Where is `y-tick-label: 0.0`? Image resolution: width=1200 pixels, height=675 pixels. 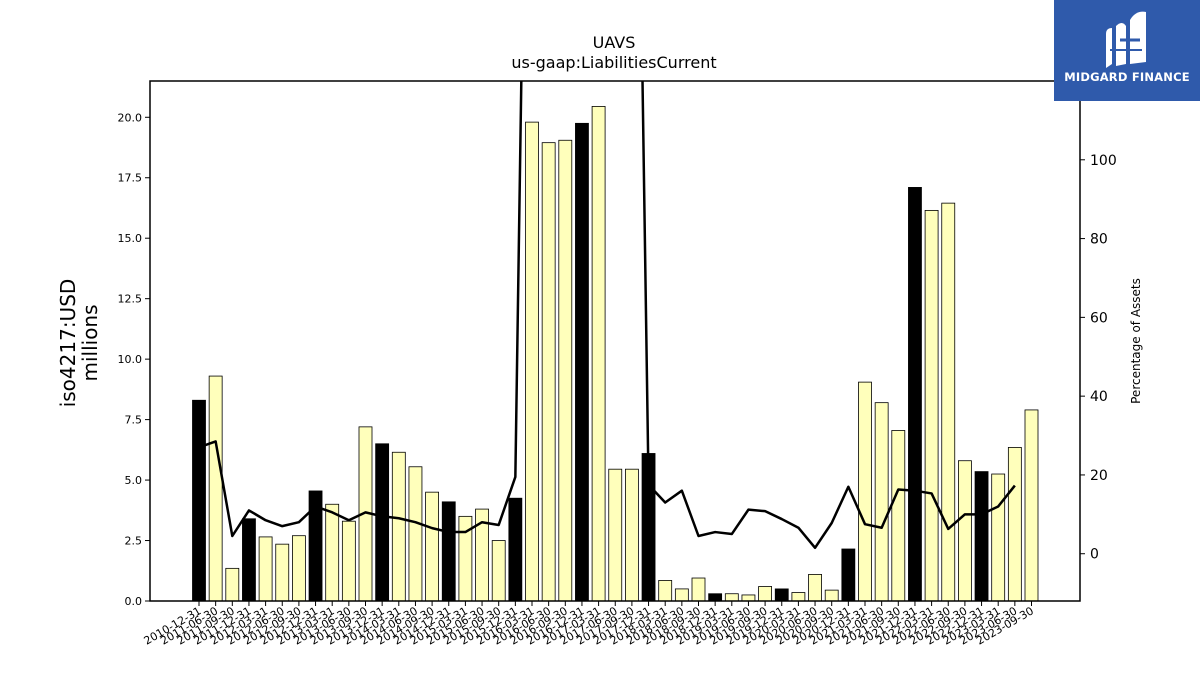
y-tick-label: 0.0 is located at coordinates (134, 601).